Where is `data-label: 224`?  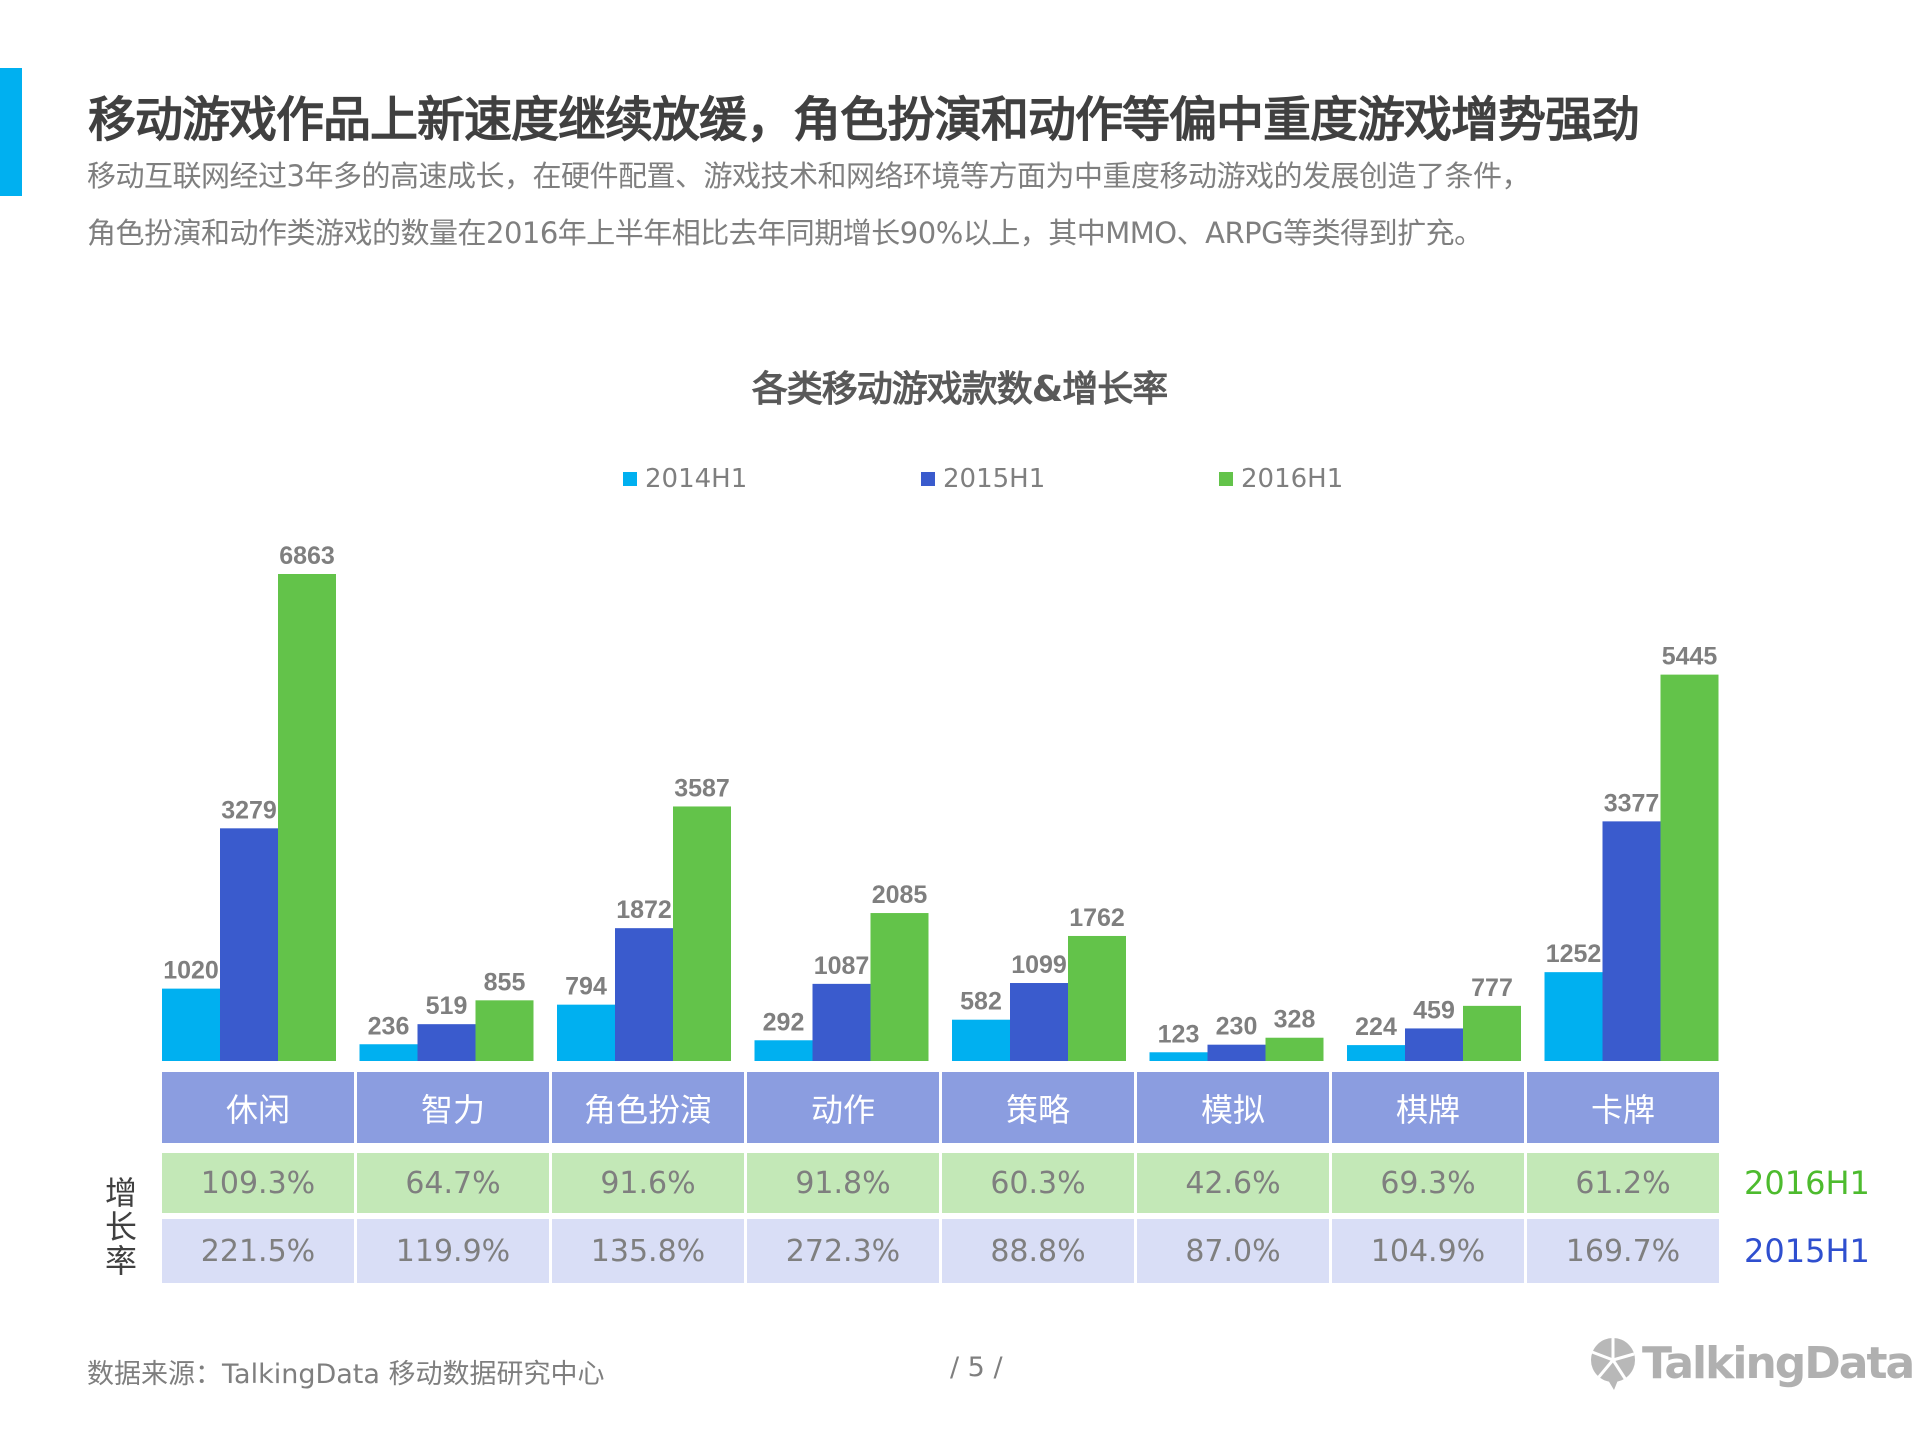
data-label: 224 is located at coordinates (1376, 1027).